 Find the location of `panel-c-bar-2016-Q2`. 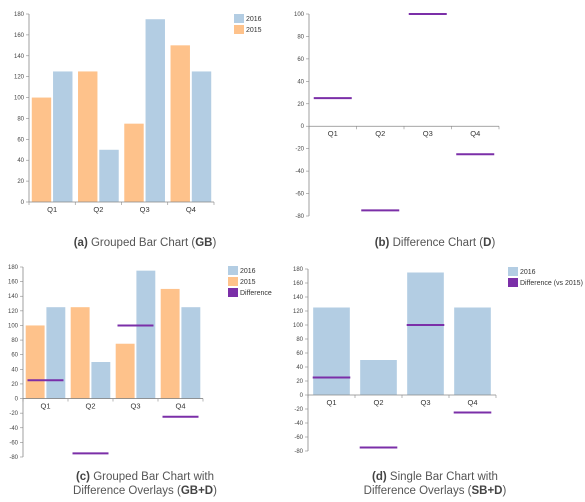

panel-c-bar-2016-Q2 is located at coordinates (101, 380).